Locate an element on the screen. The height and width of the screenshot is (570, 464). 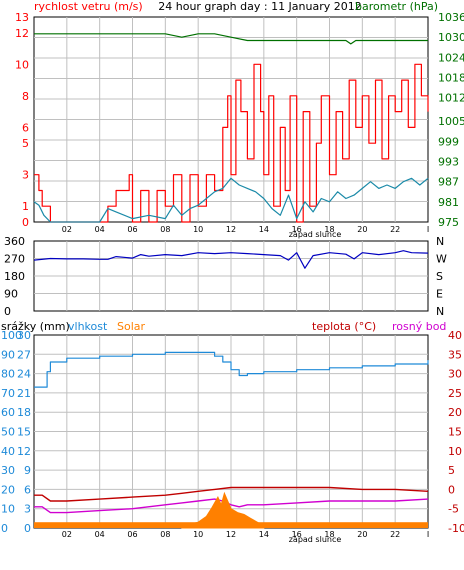
humidity-axis-tick: 9 is located at coordinates (27, 470).